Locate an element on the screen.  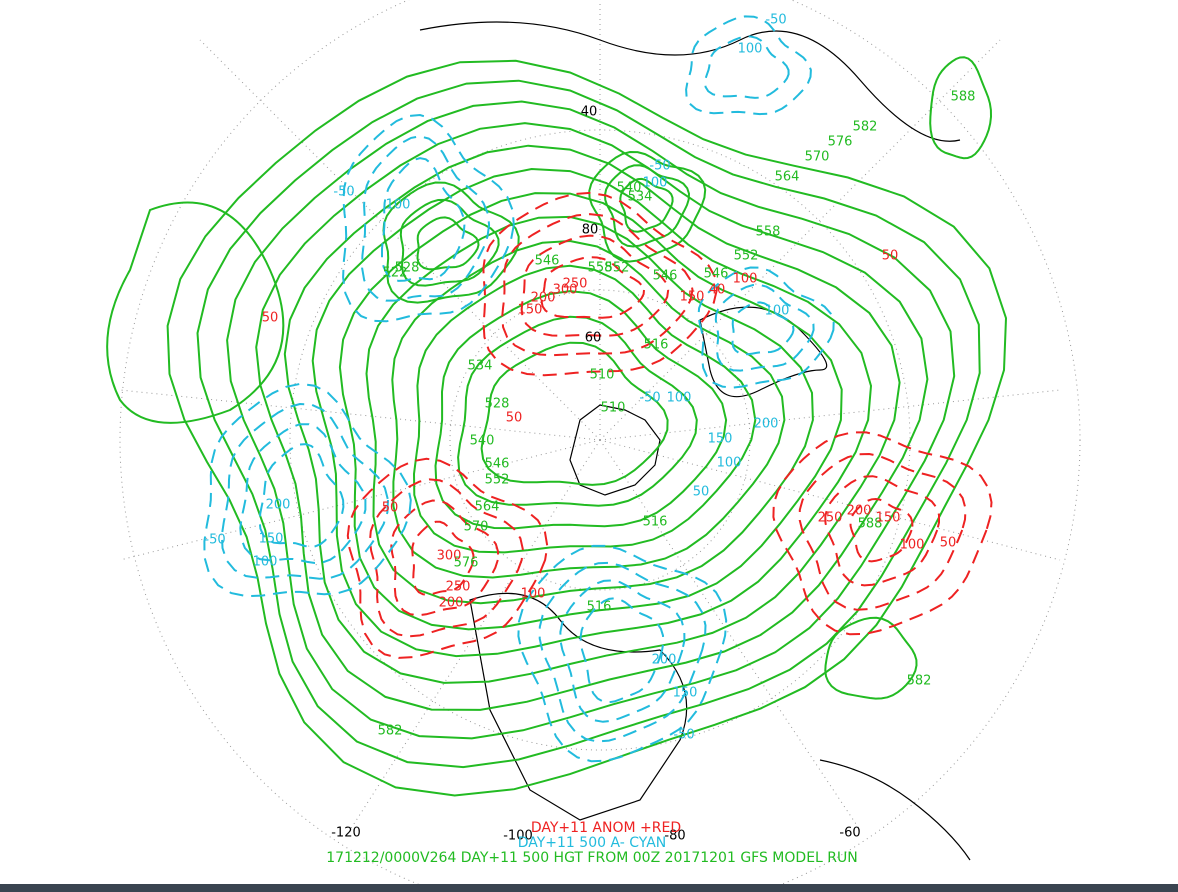
height-label: 588 is located at coordinates (963, 97).